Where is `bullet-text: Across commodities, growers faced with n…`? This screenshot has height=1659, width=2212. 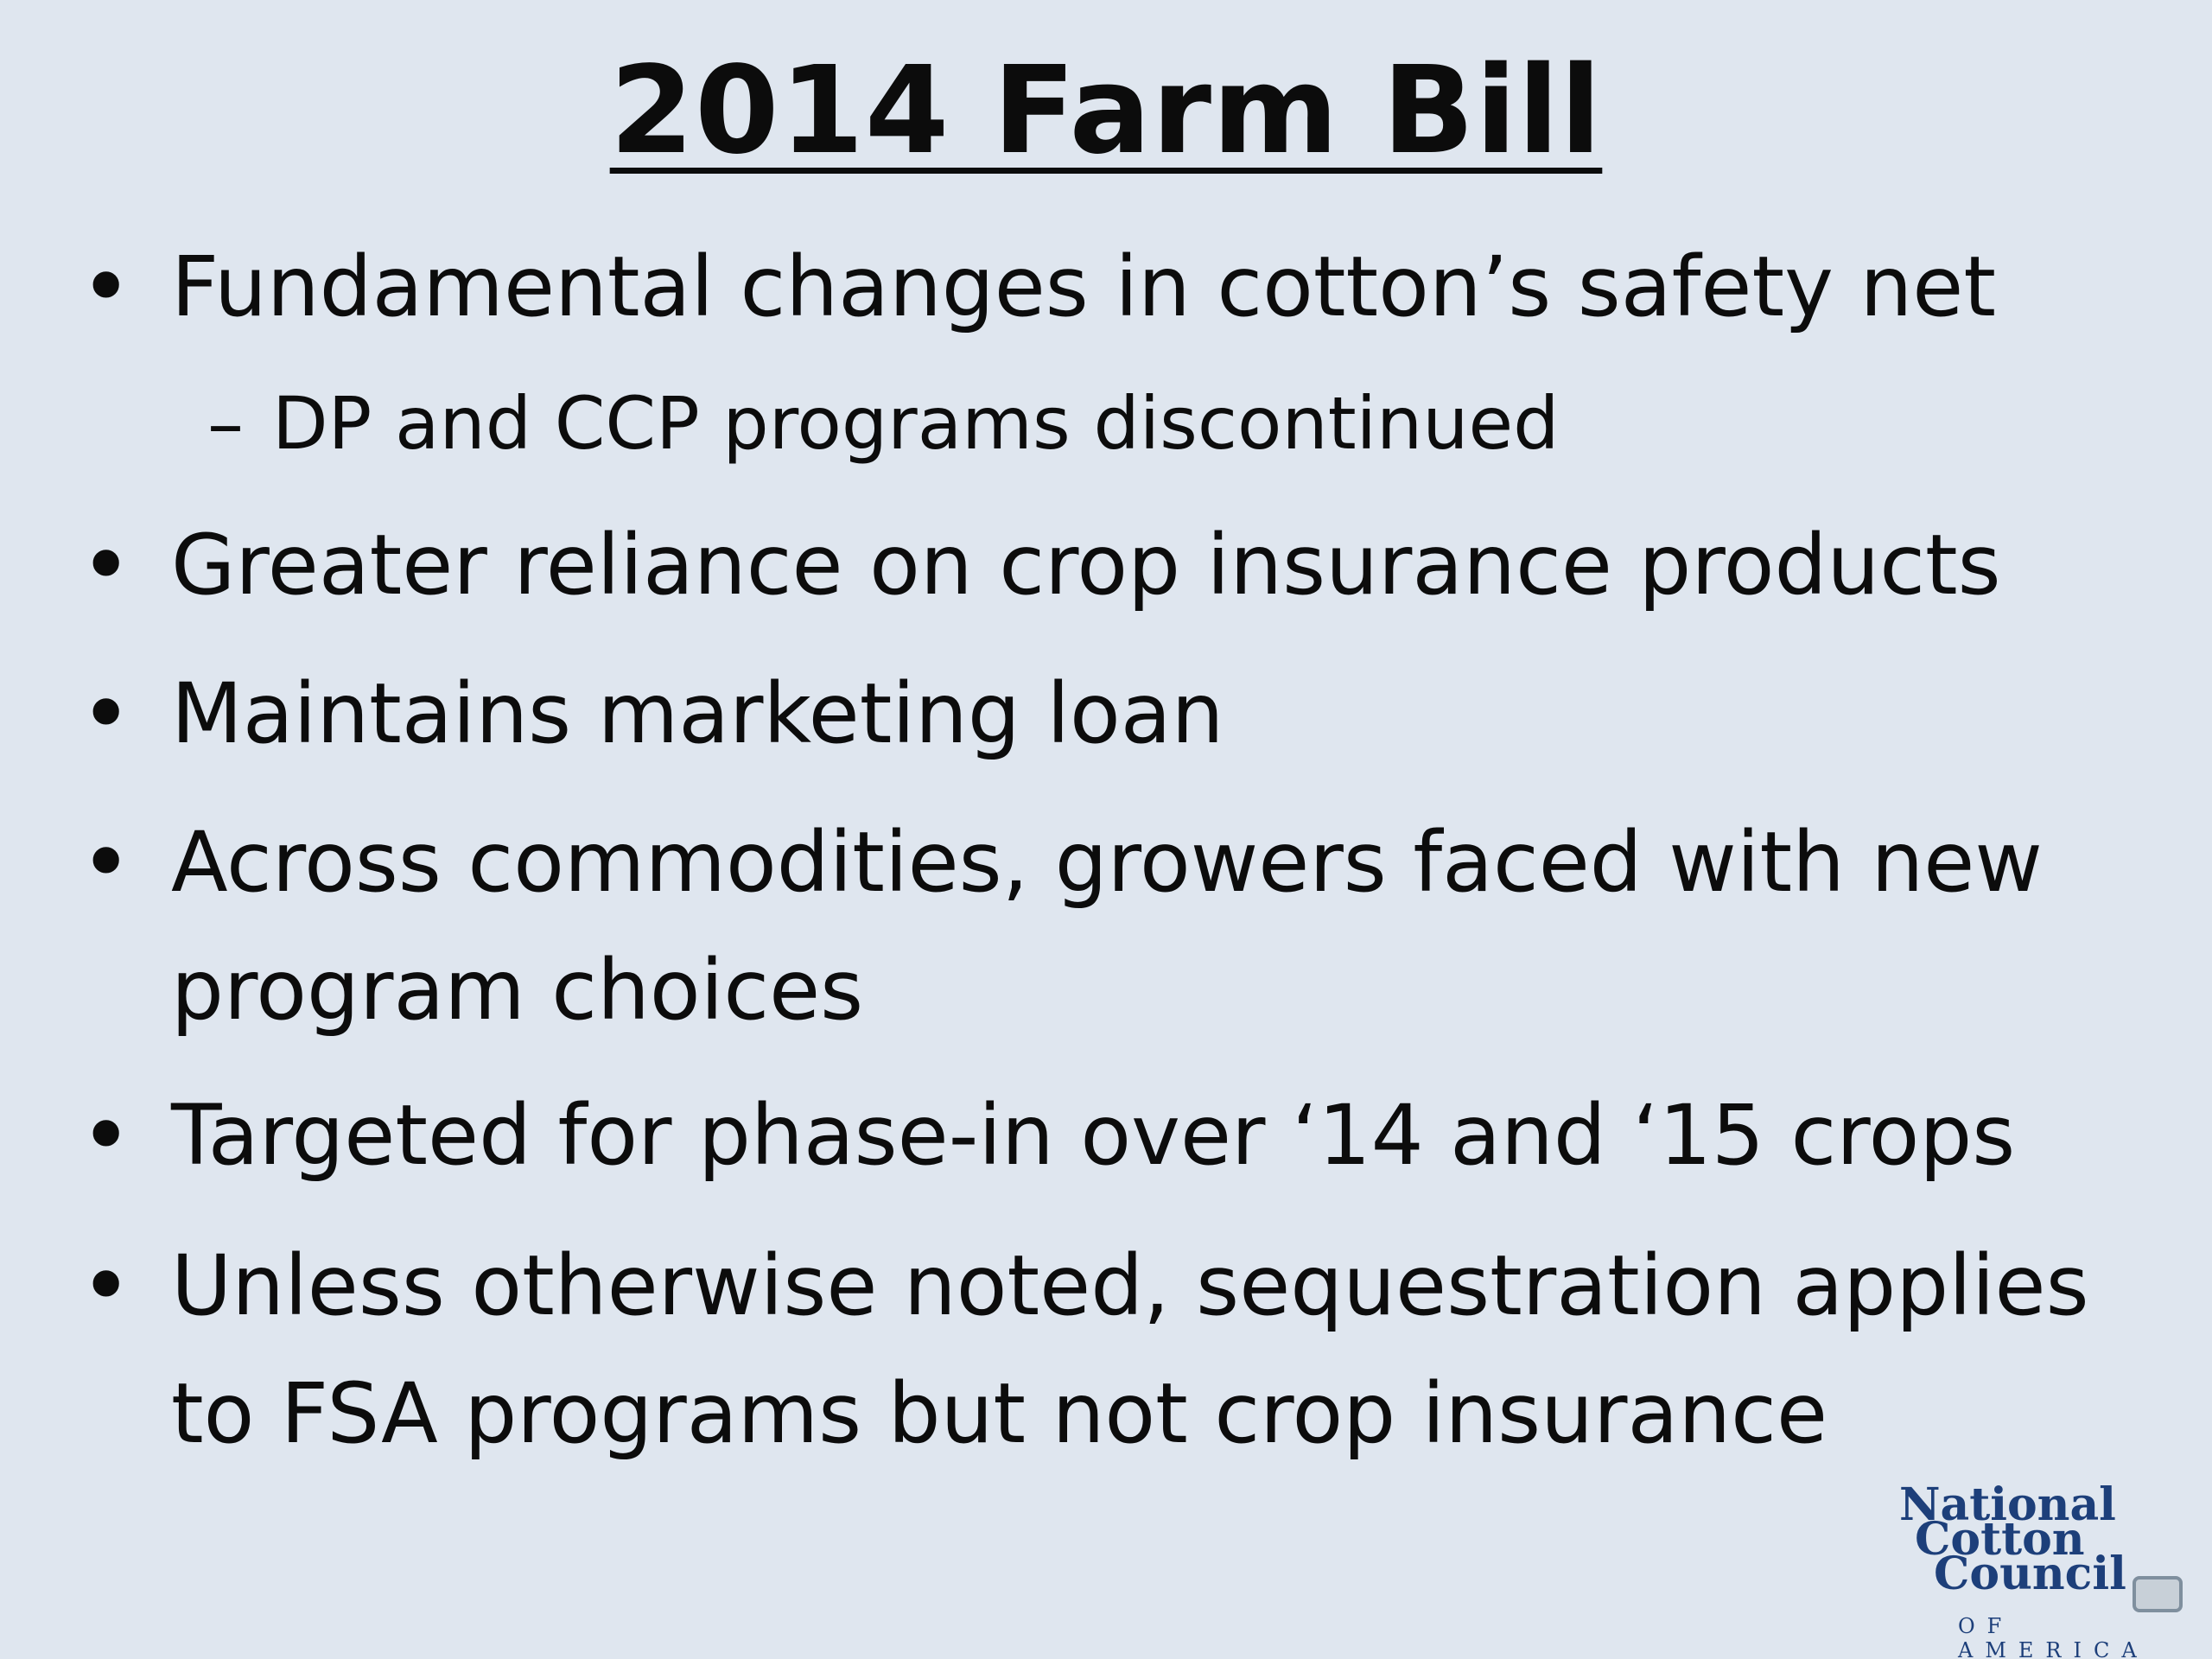 bullet-text: Across commodities, growers faced with n… is located at coordinates (1107, 926).